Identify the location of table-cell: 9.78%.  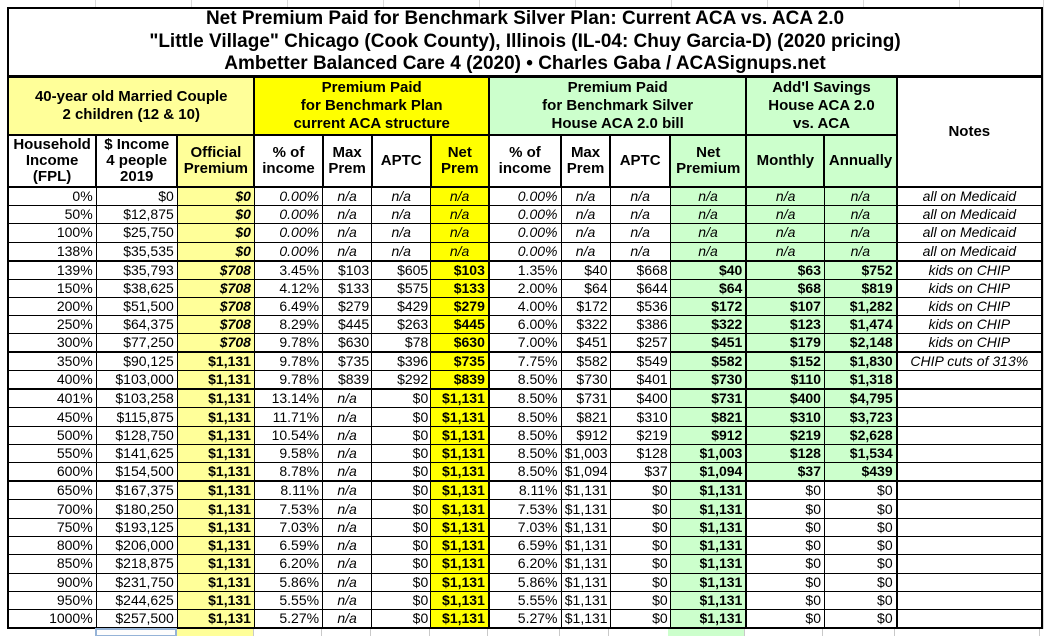
(288, 380).